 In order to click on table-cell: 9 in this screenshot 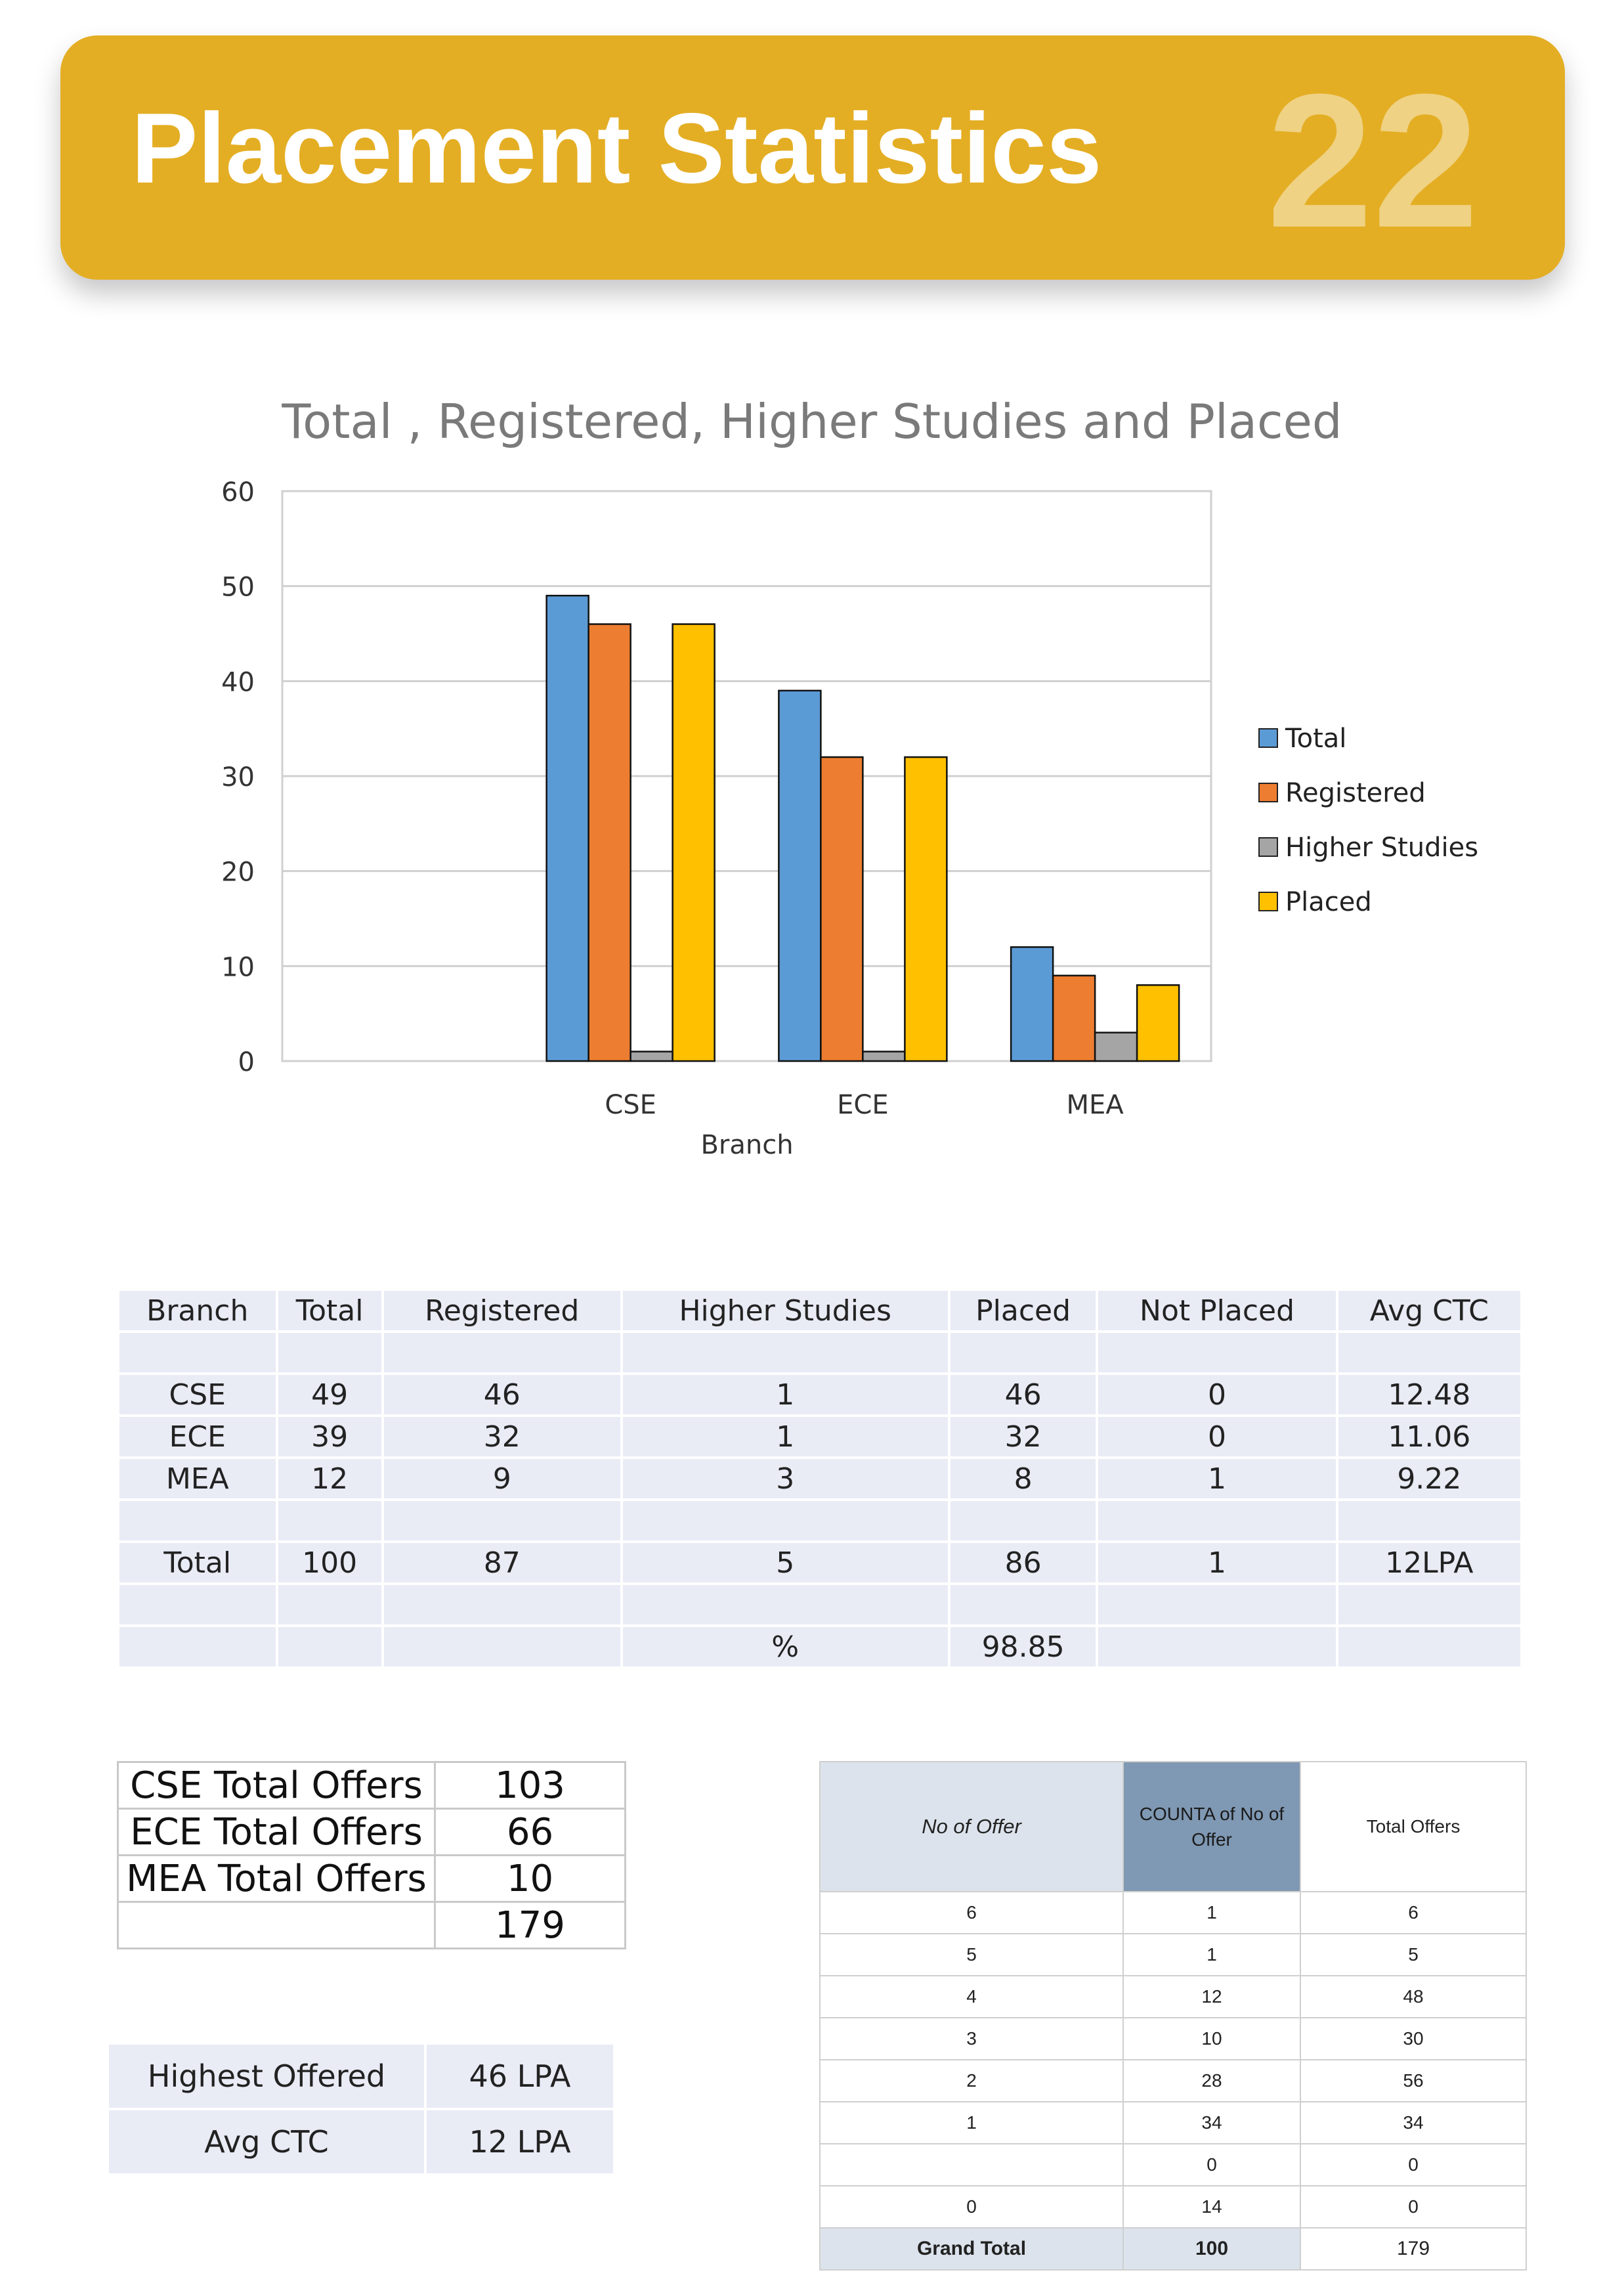, I will do `click(502, 1479)`.